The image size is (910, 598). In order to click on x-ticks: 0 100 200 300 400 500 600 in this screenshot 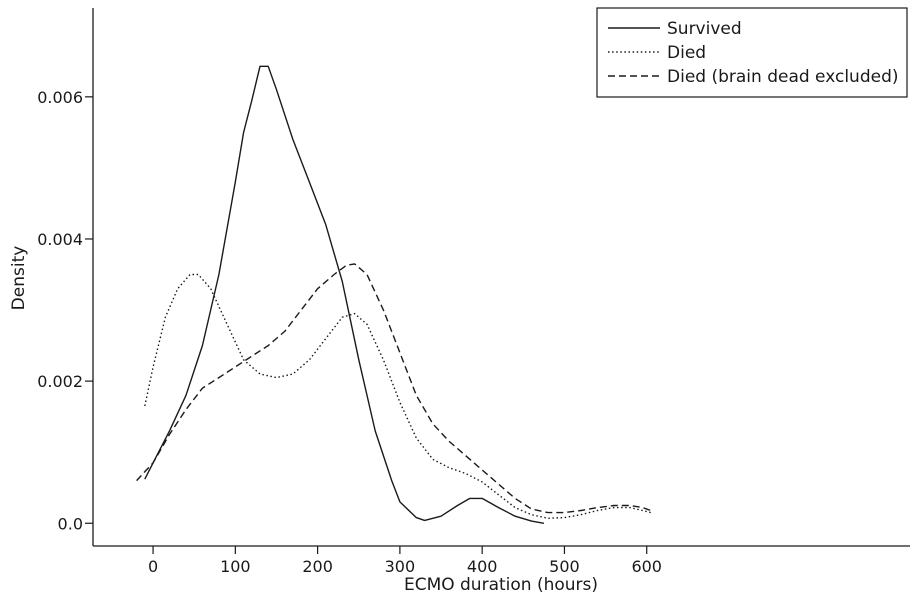, I will do `click(405, 561)`.